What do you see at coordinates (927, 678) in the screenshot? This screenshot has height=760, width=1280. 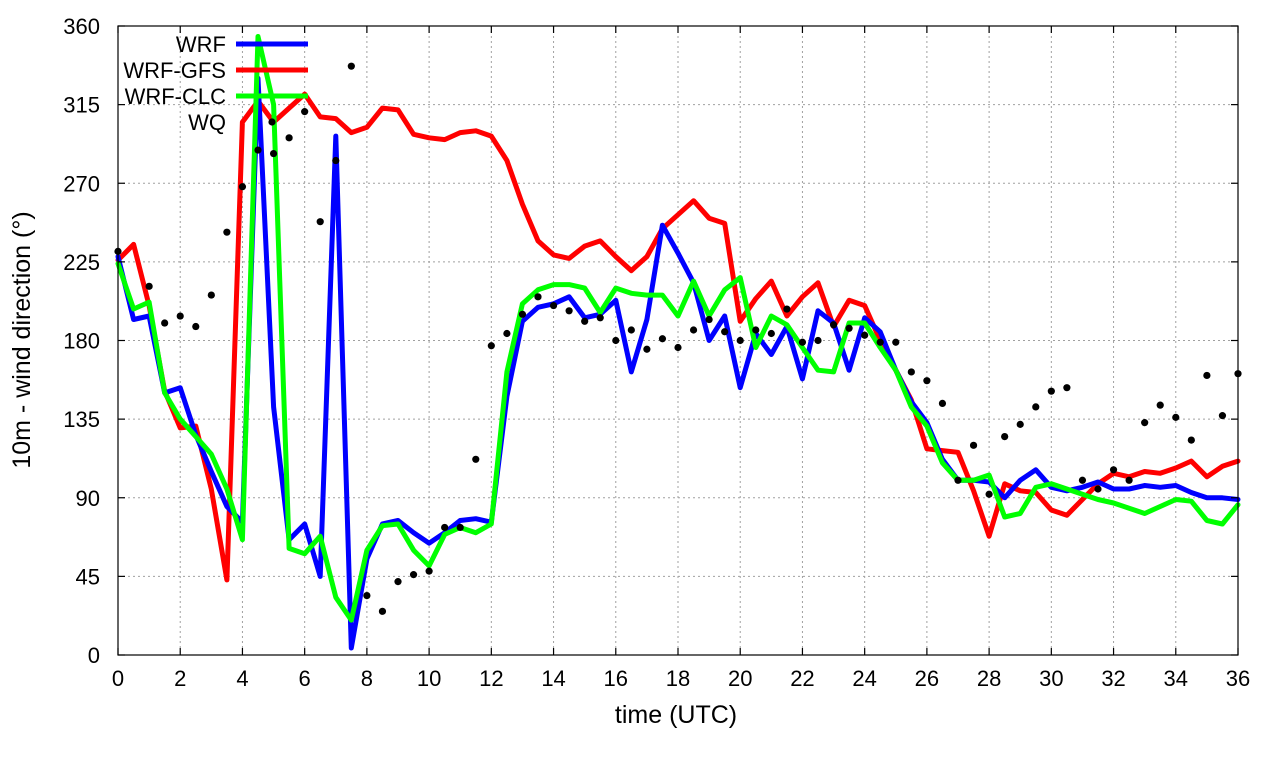 I see `x-tick-label: 26` at bounding box center [927, 678].